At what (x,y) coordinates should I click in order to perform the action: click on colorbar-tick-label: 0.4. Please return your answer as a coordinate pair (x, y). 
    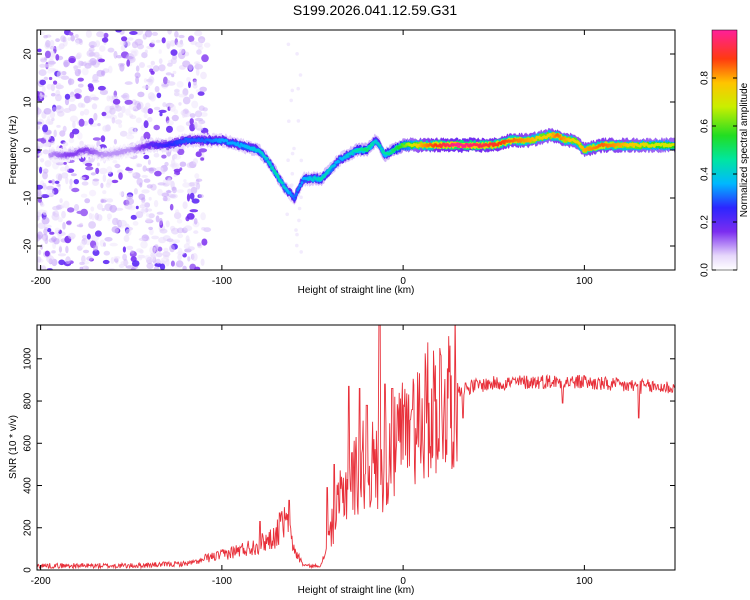
    Looking at the image, I should click on (705, 174).